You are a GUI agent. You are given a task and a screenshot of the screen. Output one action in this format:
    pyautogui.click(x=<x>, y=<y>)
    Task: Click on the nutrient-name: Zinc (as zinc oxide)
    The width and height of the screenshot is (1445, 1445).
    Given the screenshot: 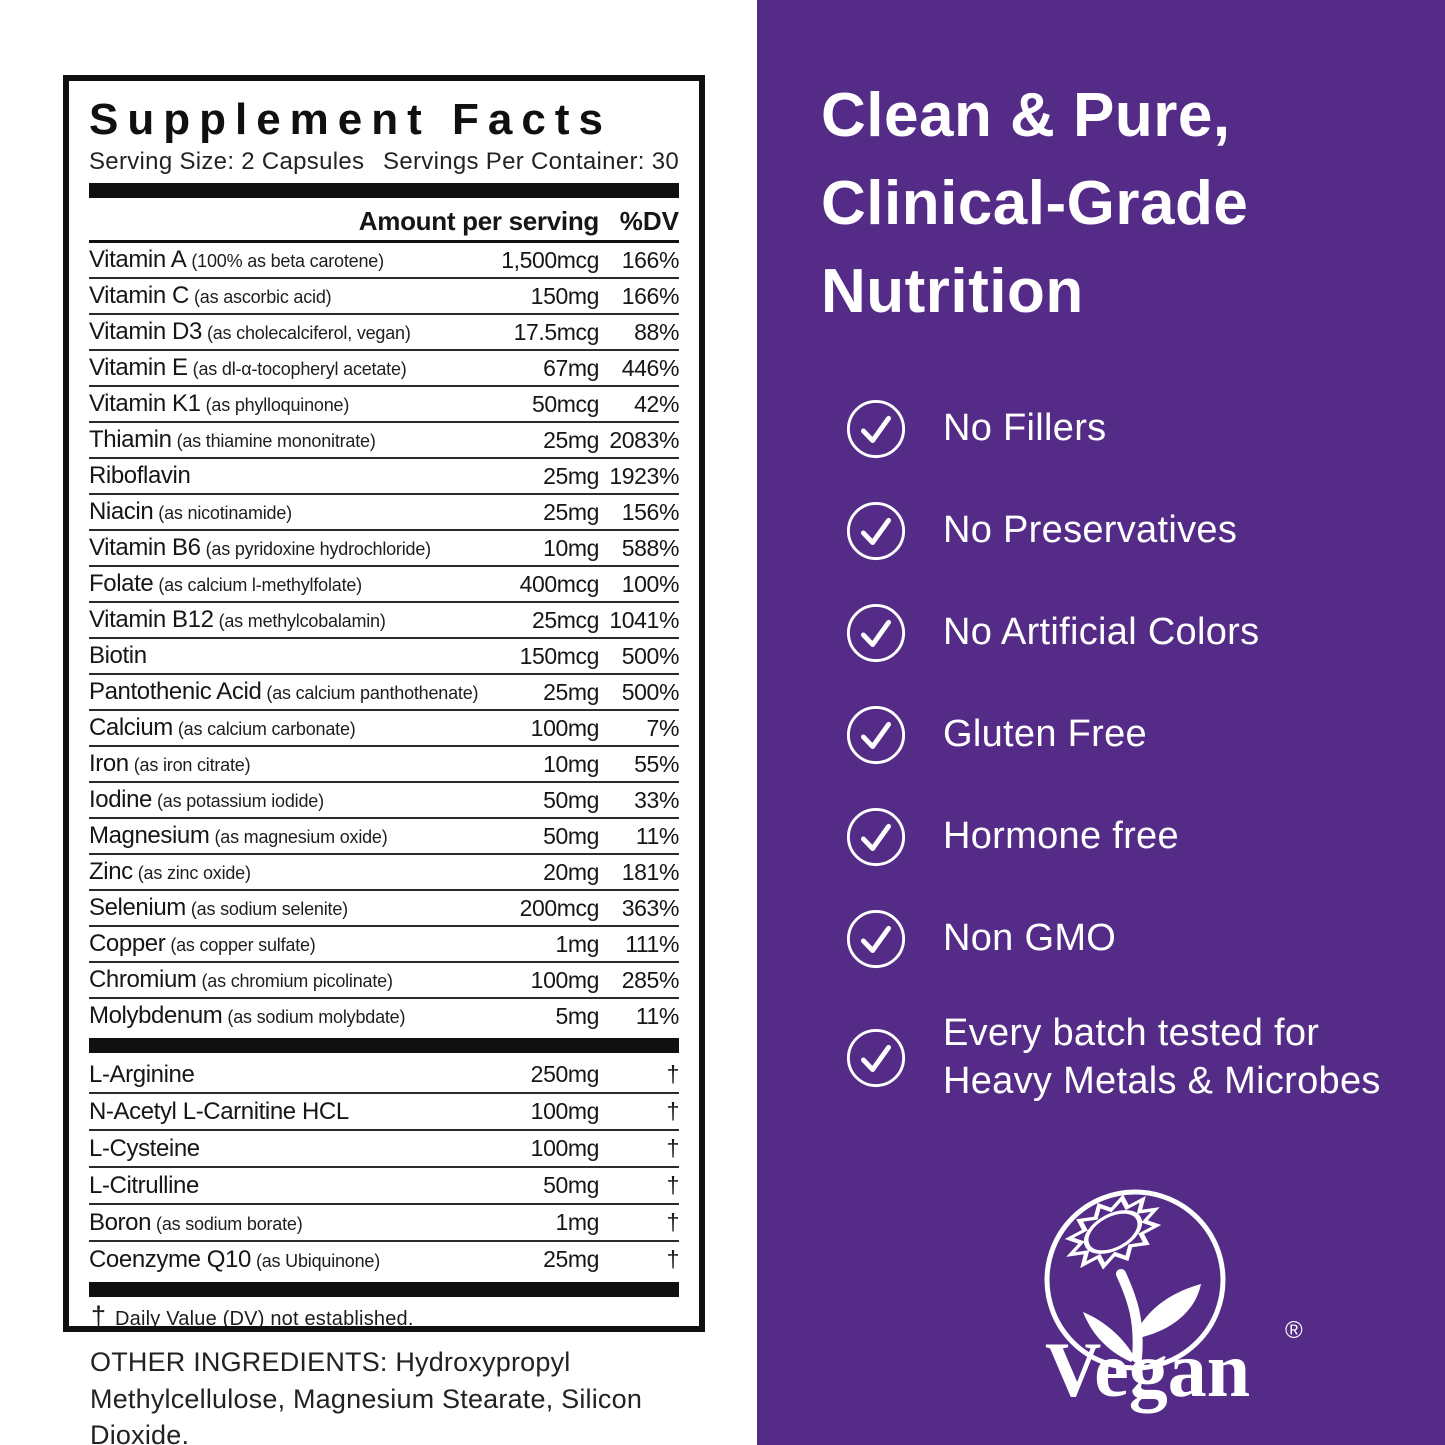 What is the action you would take?
    pyautogui.click(x=170, y=872)
    